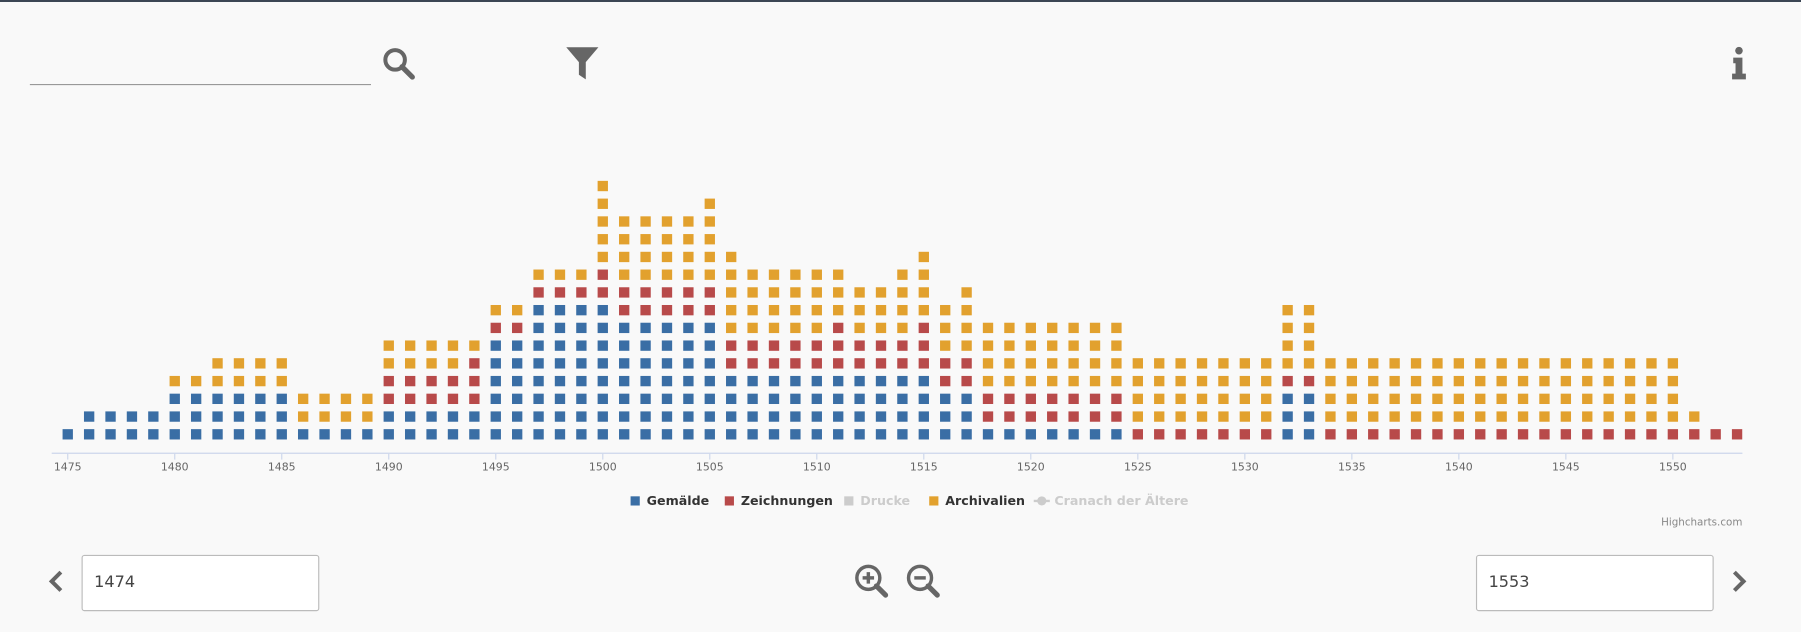 The height and width of the screenshot is (632, 1801). I want to click on credit: Highcharts.com, so click(1701, 523).